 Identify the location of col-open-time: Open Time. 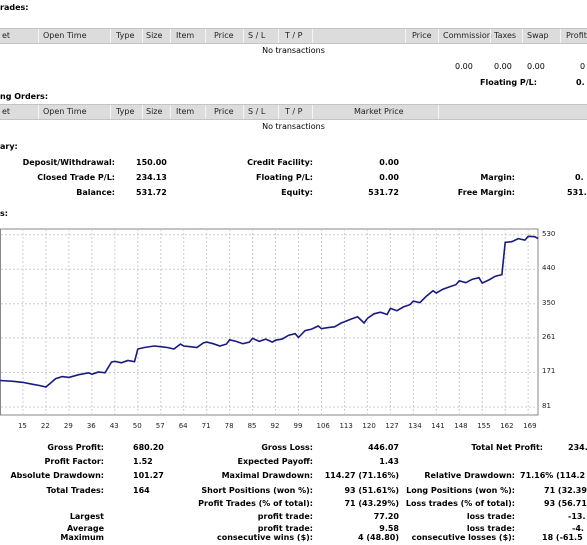
(65, 111).